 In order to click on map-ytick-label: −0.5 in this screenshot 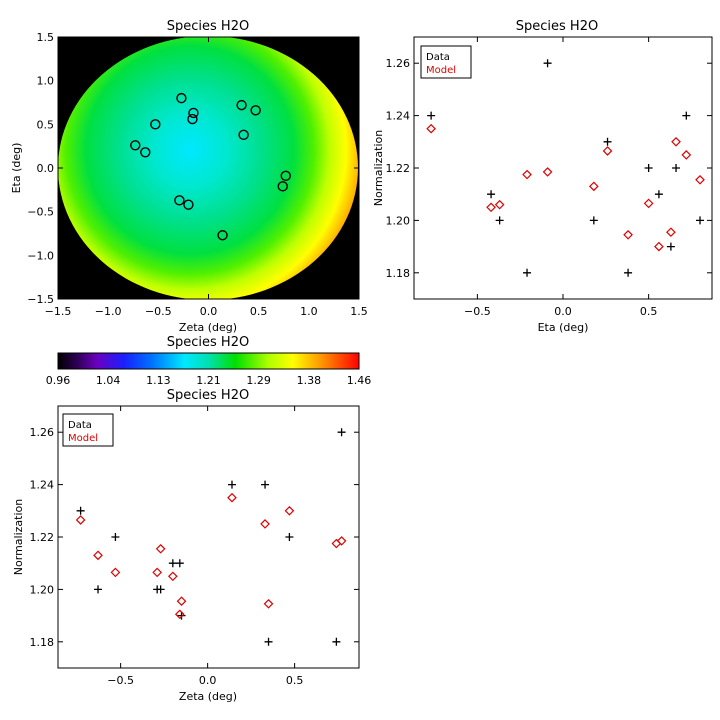, I will do `click(40, 212)`.